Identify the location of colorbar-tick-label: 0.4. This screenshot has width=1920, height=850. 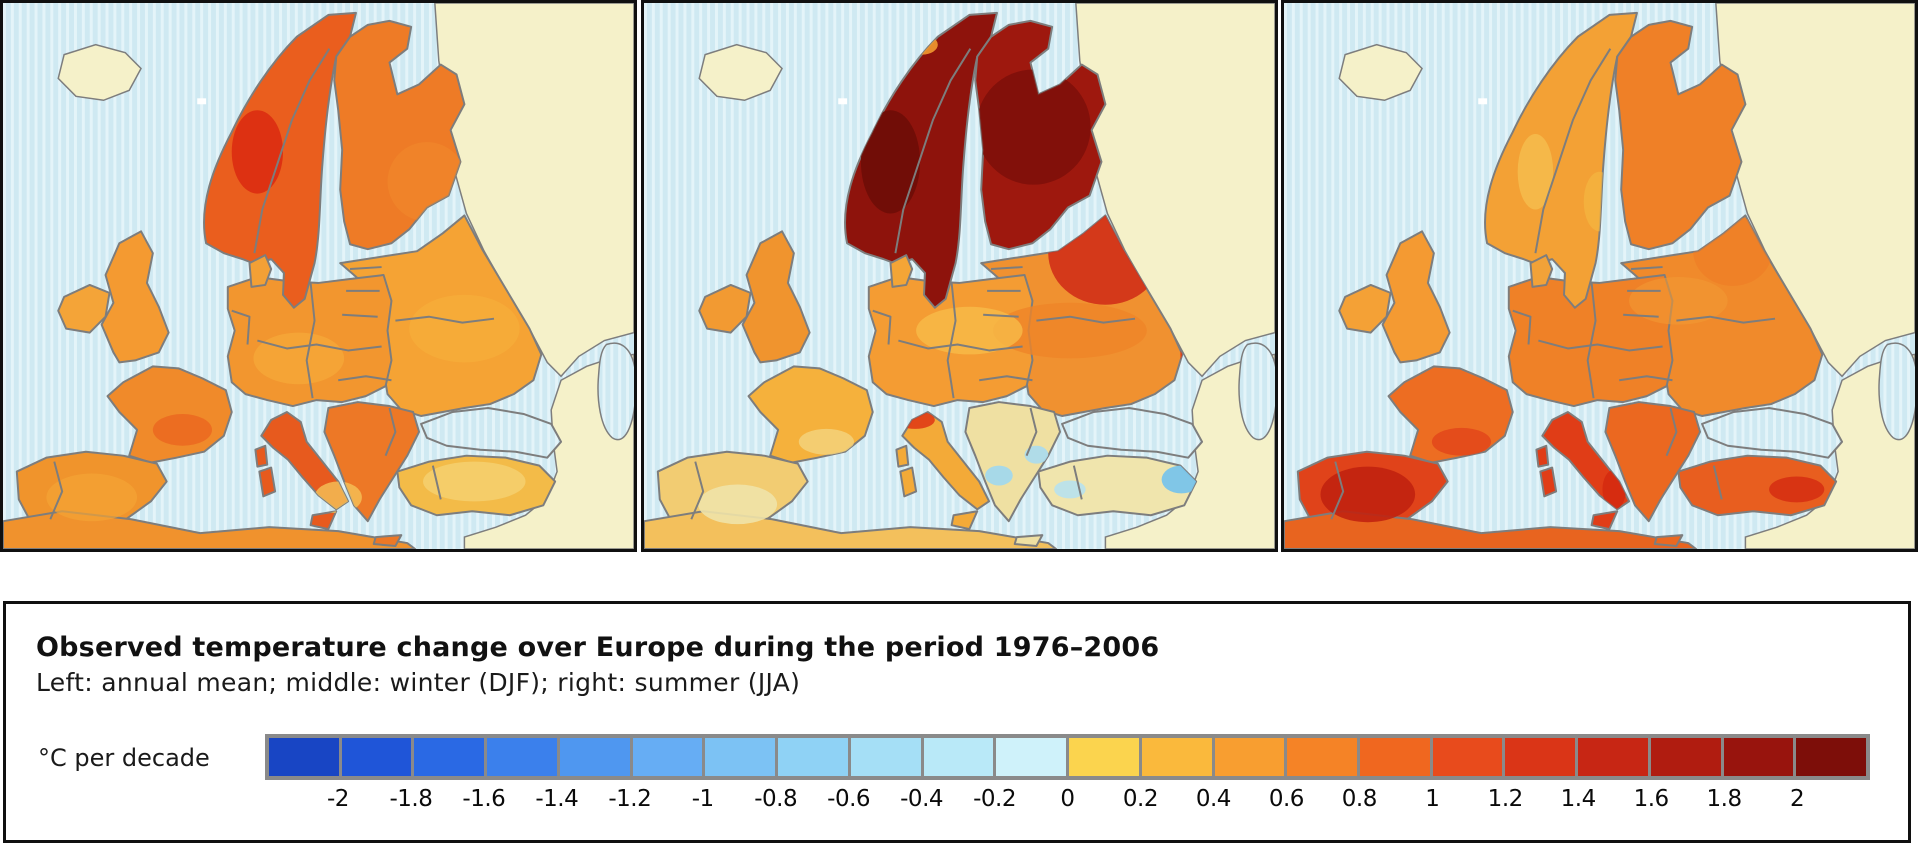
(1213, 799).